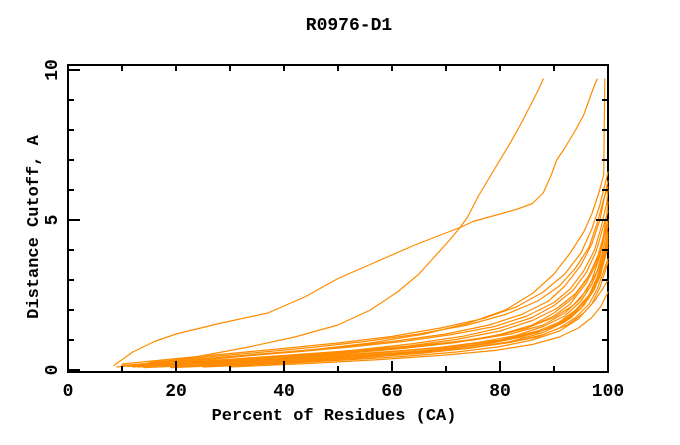 The image size is (680, 445). I want to click on y-tick-label: 0, so click(53, 370).